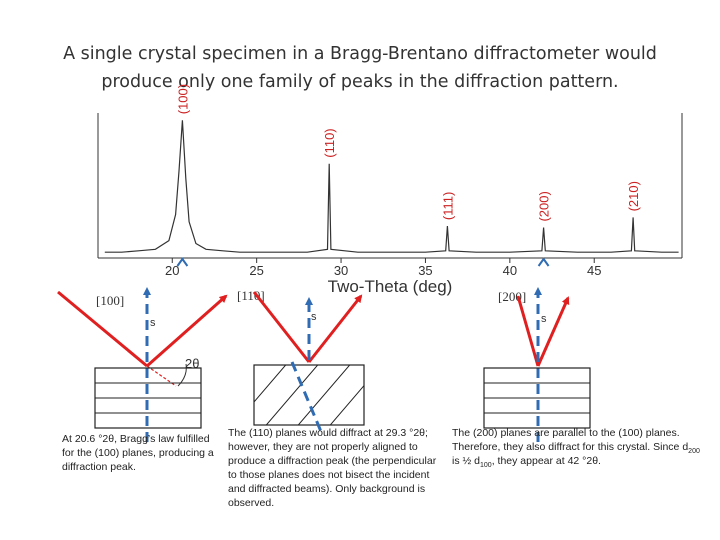 The height and width of the screenshot is (540, 720). I want to click on diagram-200: [200] s, so click(537, 364).